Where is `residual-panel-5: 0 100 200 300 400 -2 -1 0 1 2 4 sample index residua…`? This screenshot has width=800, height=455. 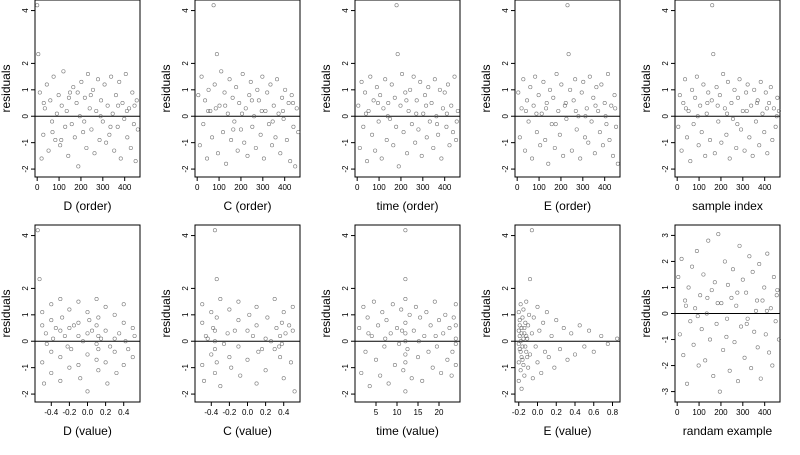 residual-panel-5: 0 100 200 300 400 -2 -1 0 1 2 4 sample index residua… is located at coordinates (710, 106).